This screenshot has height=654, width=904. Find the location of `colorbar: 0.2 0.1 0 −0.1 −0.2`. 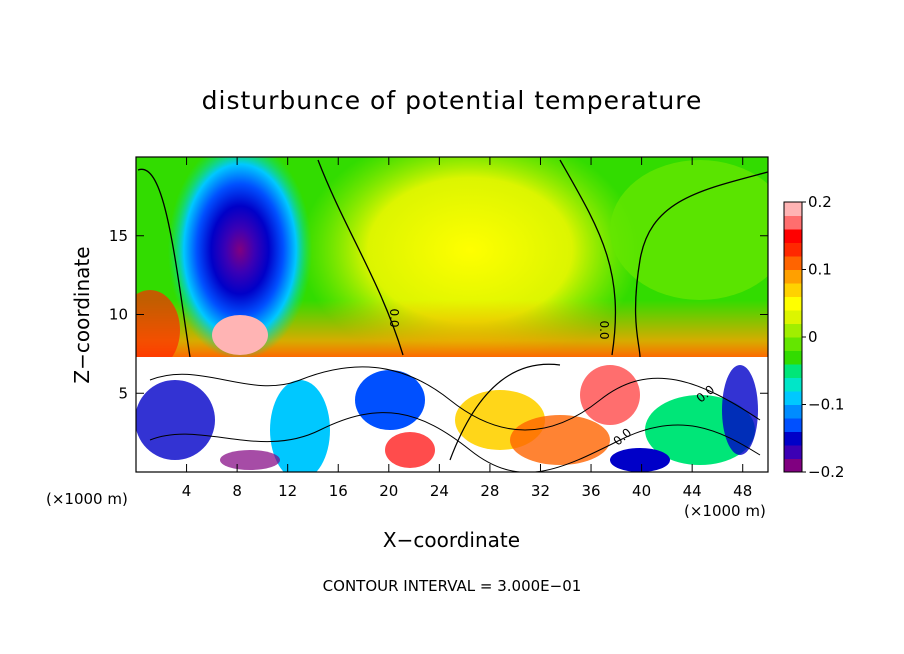

colorbar: 0.2 0.1 0 −0.1 −0.2 is located at coordinates (813, 337).